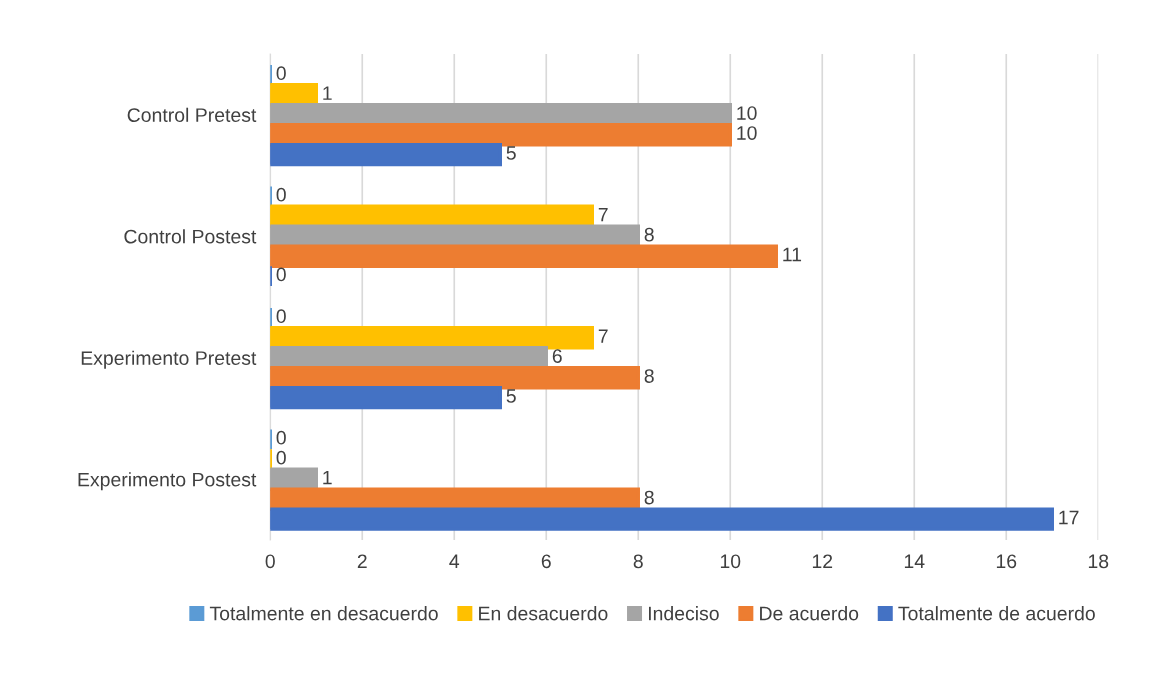 The width and height of the screenshot is (1150, 675). What do you see at coordinates (557, 356) in the screenshot?
I see `data-label: 6` at bounding box center [557, 356].